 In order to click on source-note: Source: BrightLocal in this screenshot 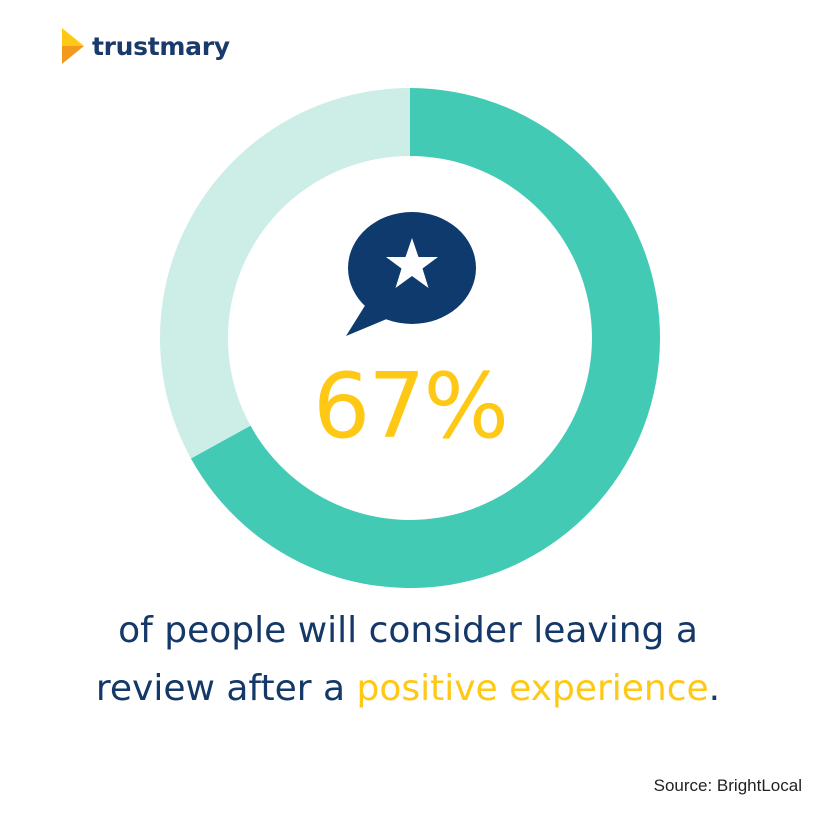, I will do `click(727, 785)`.